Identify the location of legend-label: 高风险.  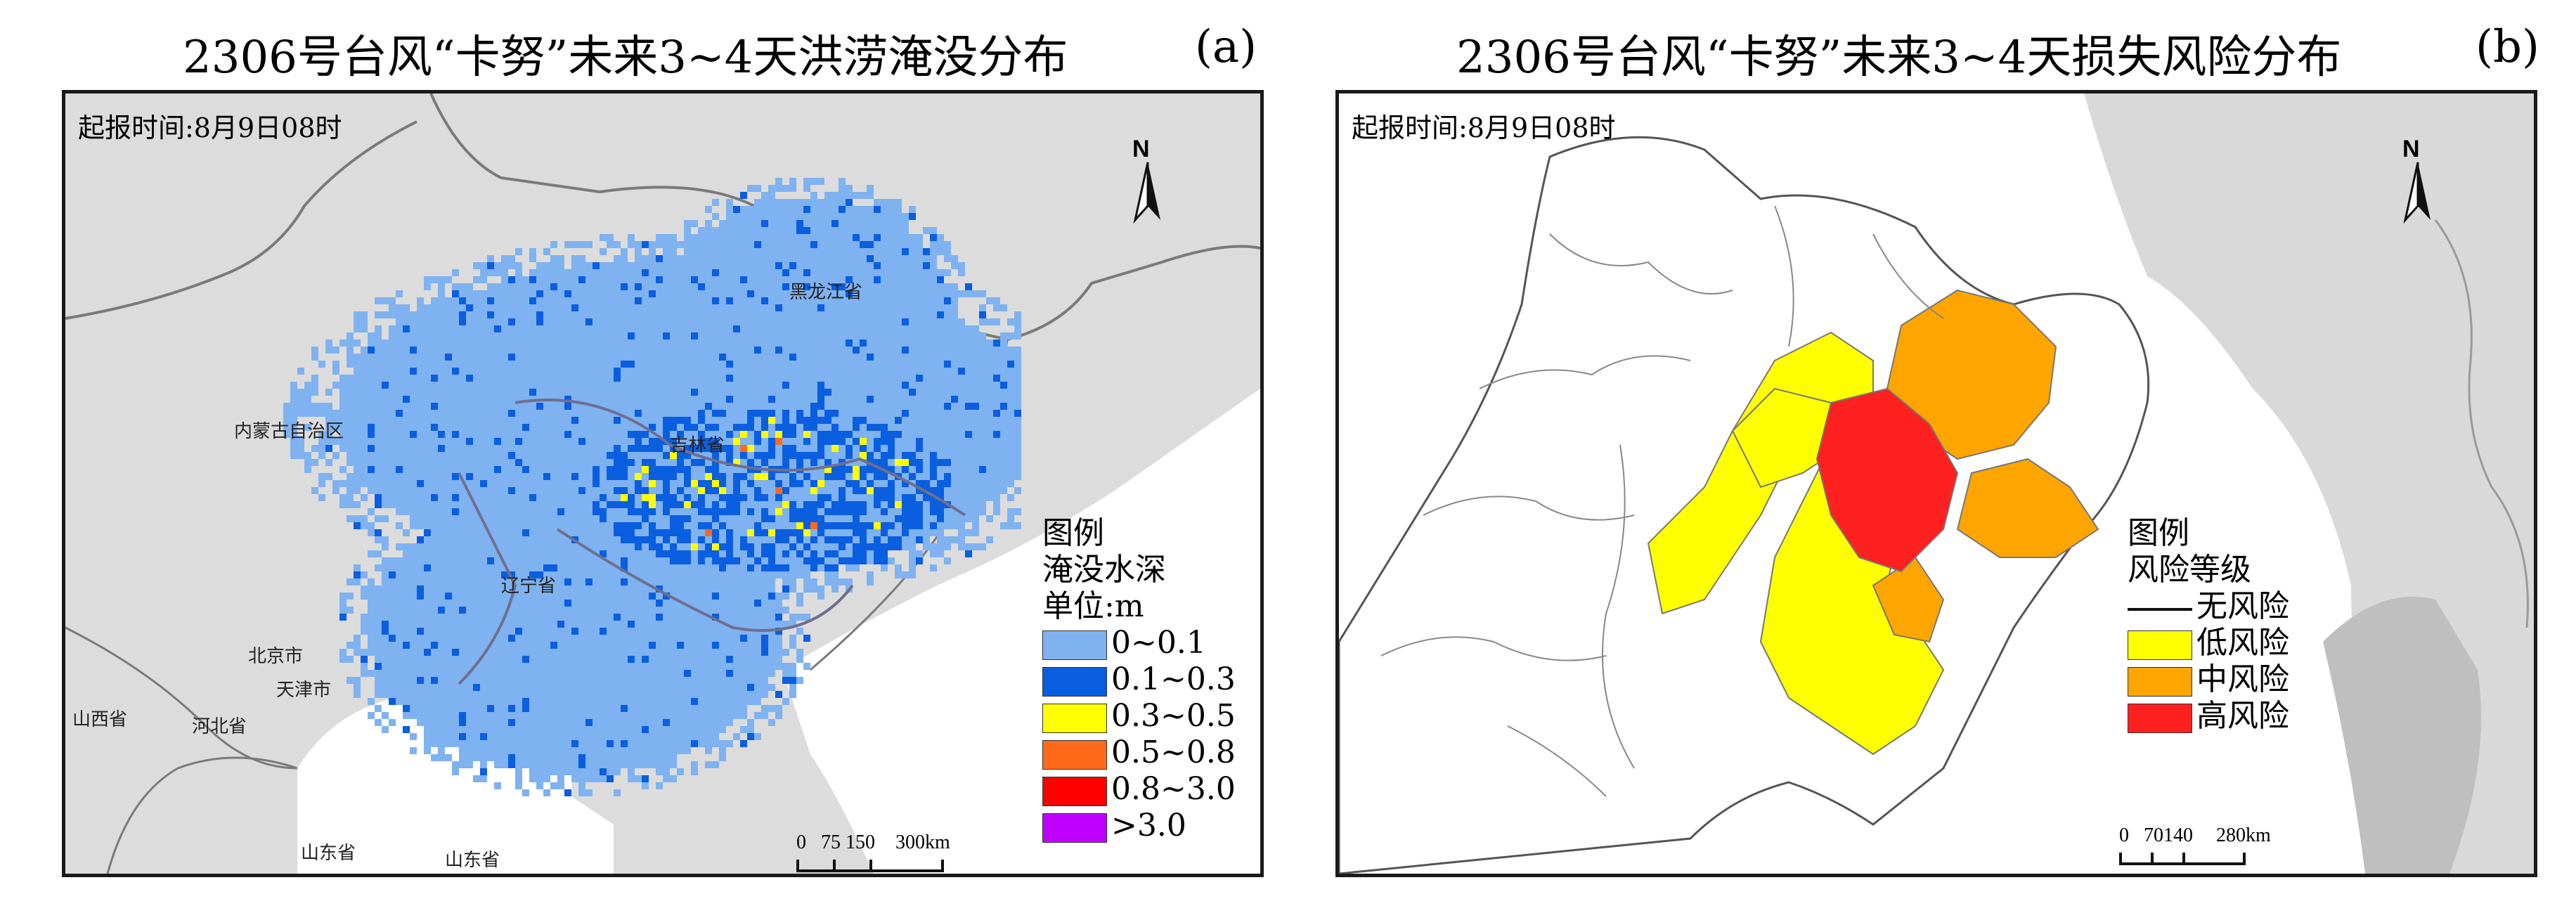
(2242, 716).